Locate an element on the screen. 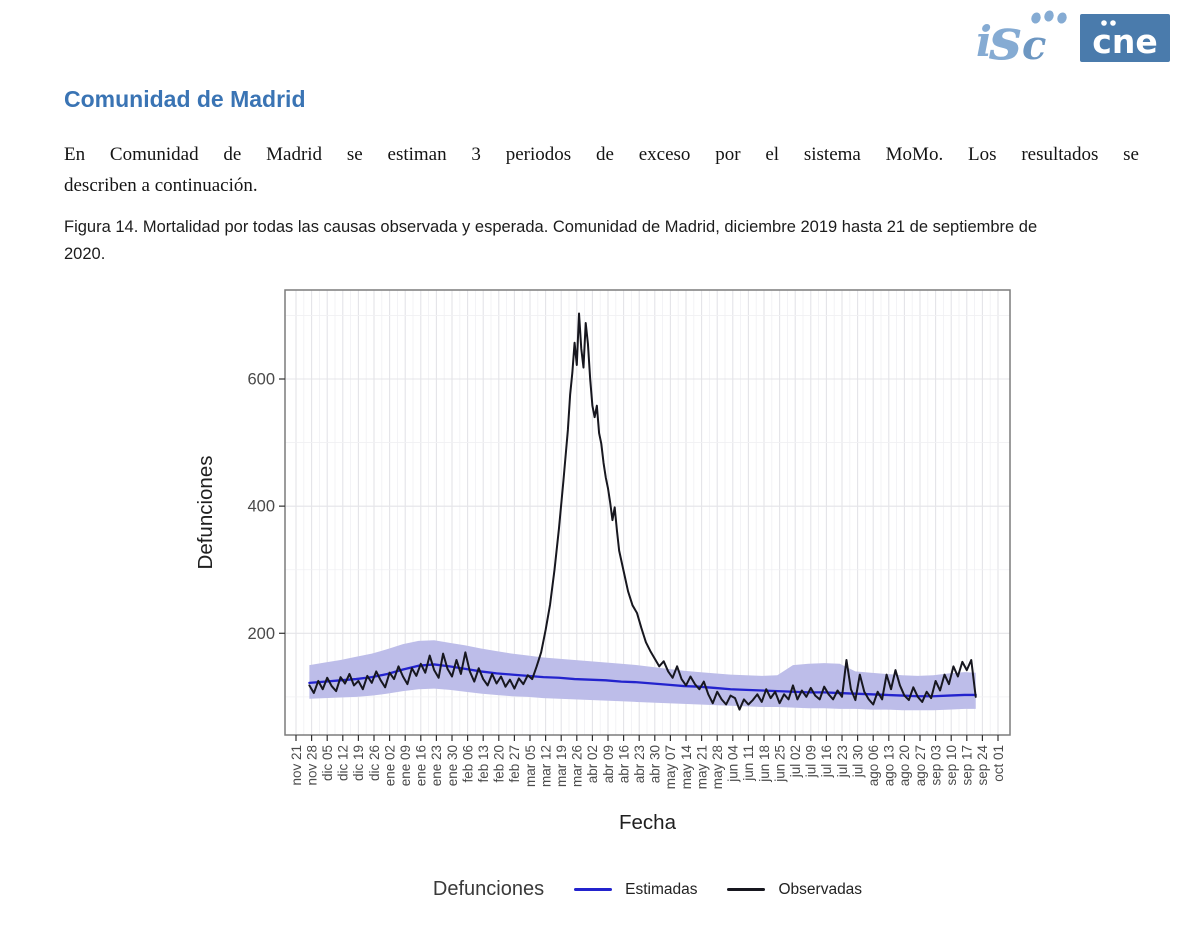 Image resolution: width=1200 pixels, height=925 pixels. svg-text: c is located at coordinates (1034, 44).